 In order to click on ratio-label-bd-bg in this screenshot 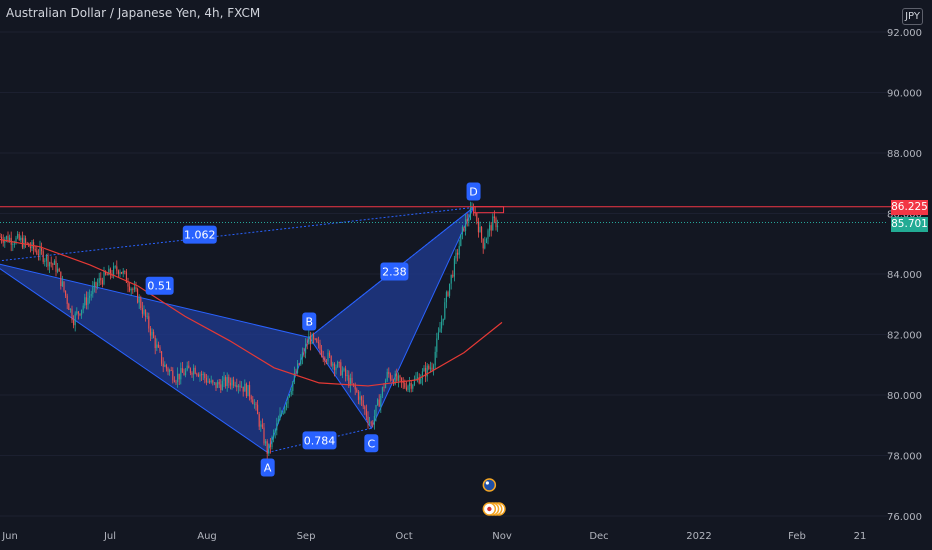, I will do `click(394, 271)`.